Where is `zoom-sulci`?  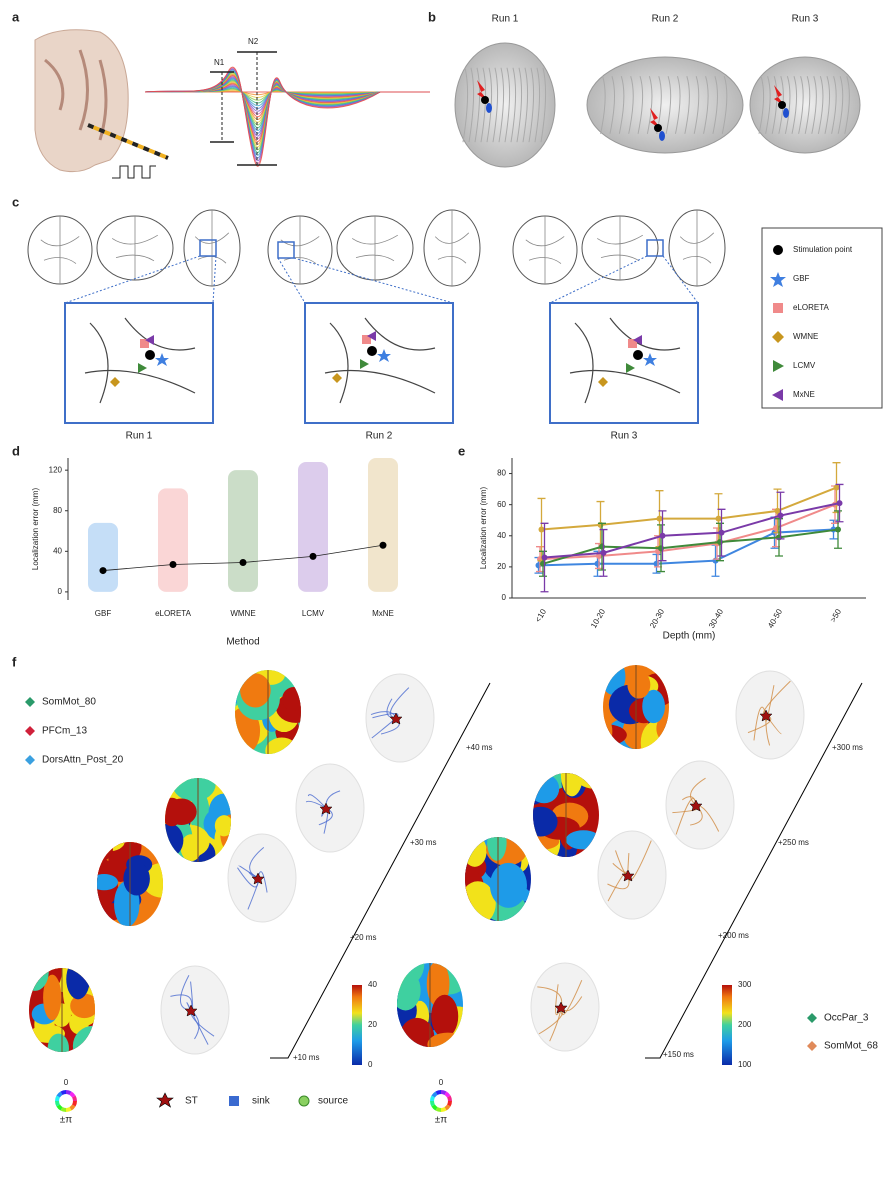
zoom-sulci is located at coordinates (380, 360).